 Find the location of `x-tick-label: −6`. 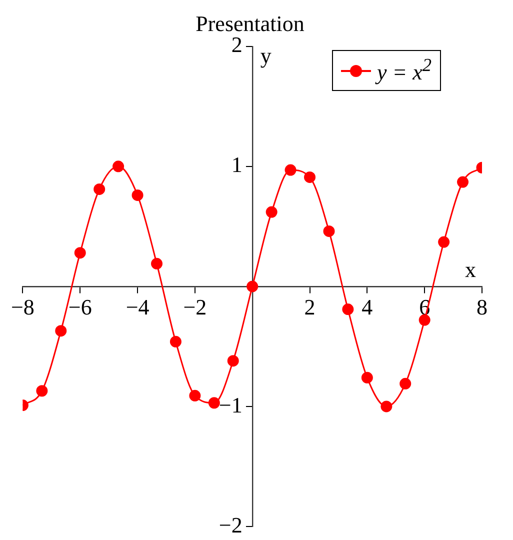

x-tick-label: −6 is located at coordinates (80, 307).